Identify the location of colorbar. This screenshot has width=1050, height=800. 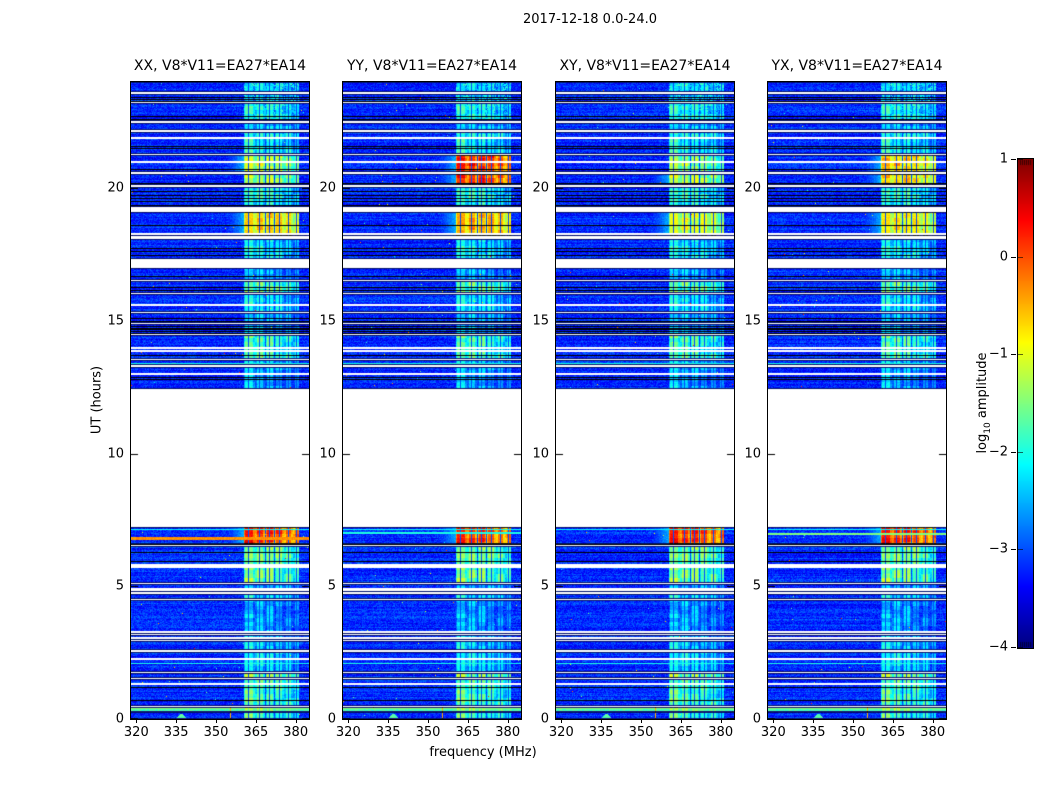
(1025, 403).